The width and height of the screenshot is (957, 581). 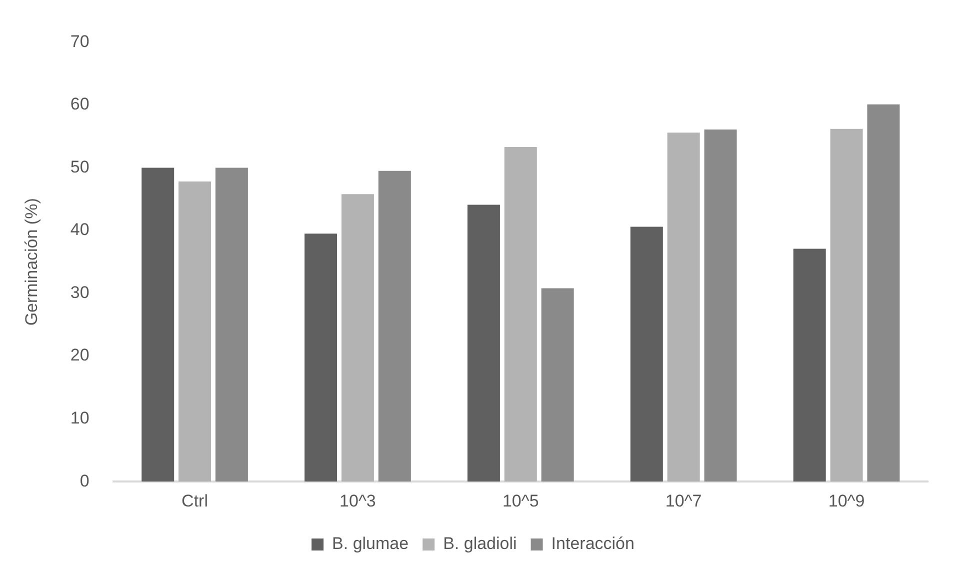 I want to click on y-tick-label: 50, so click(x=80, y=166).